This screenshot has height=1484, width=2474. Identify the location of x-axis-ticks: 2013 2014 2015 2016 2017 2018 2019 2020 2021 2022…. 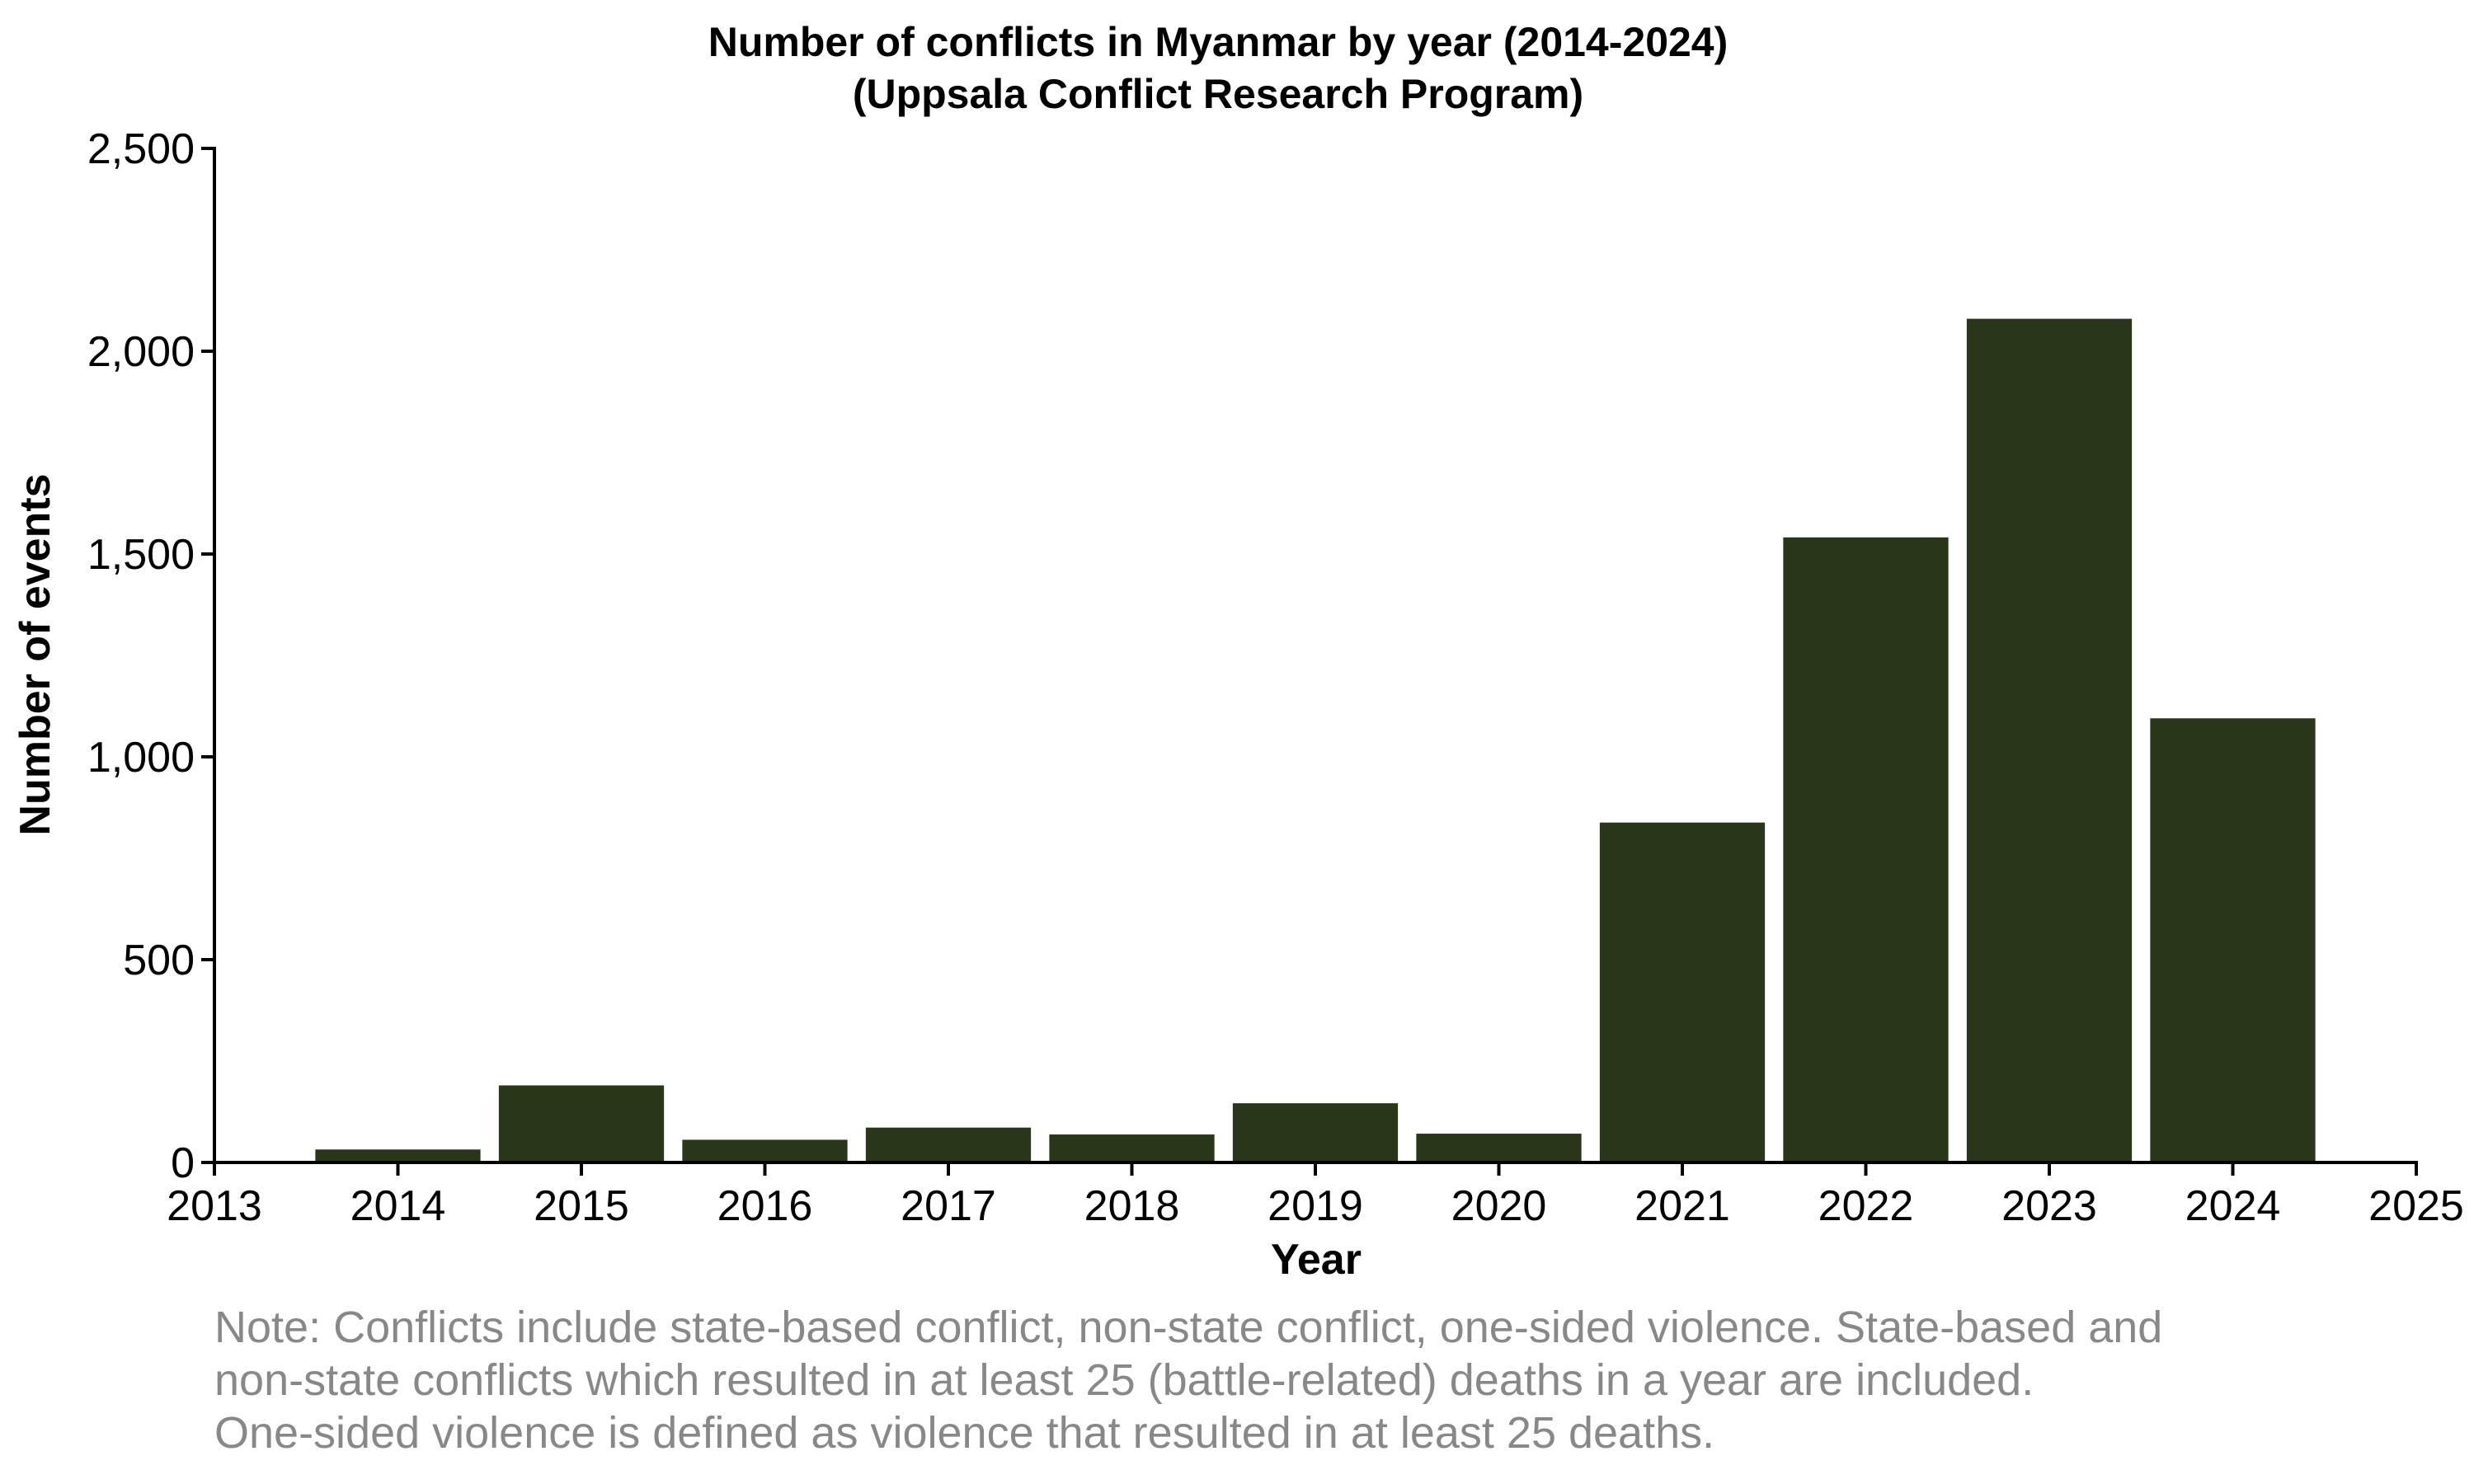
(1315, 1196).